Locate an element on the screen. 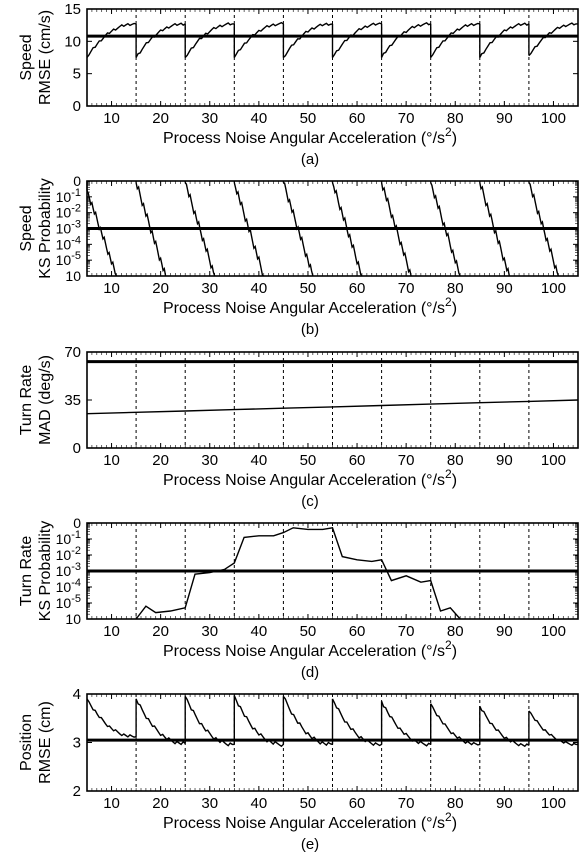 The image size is (579, 858). y-axis-label-line: RMSE (cm/s) is located at coordinates (45, 57).